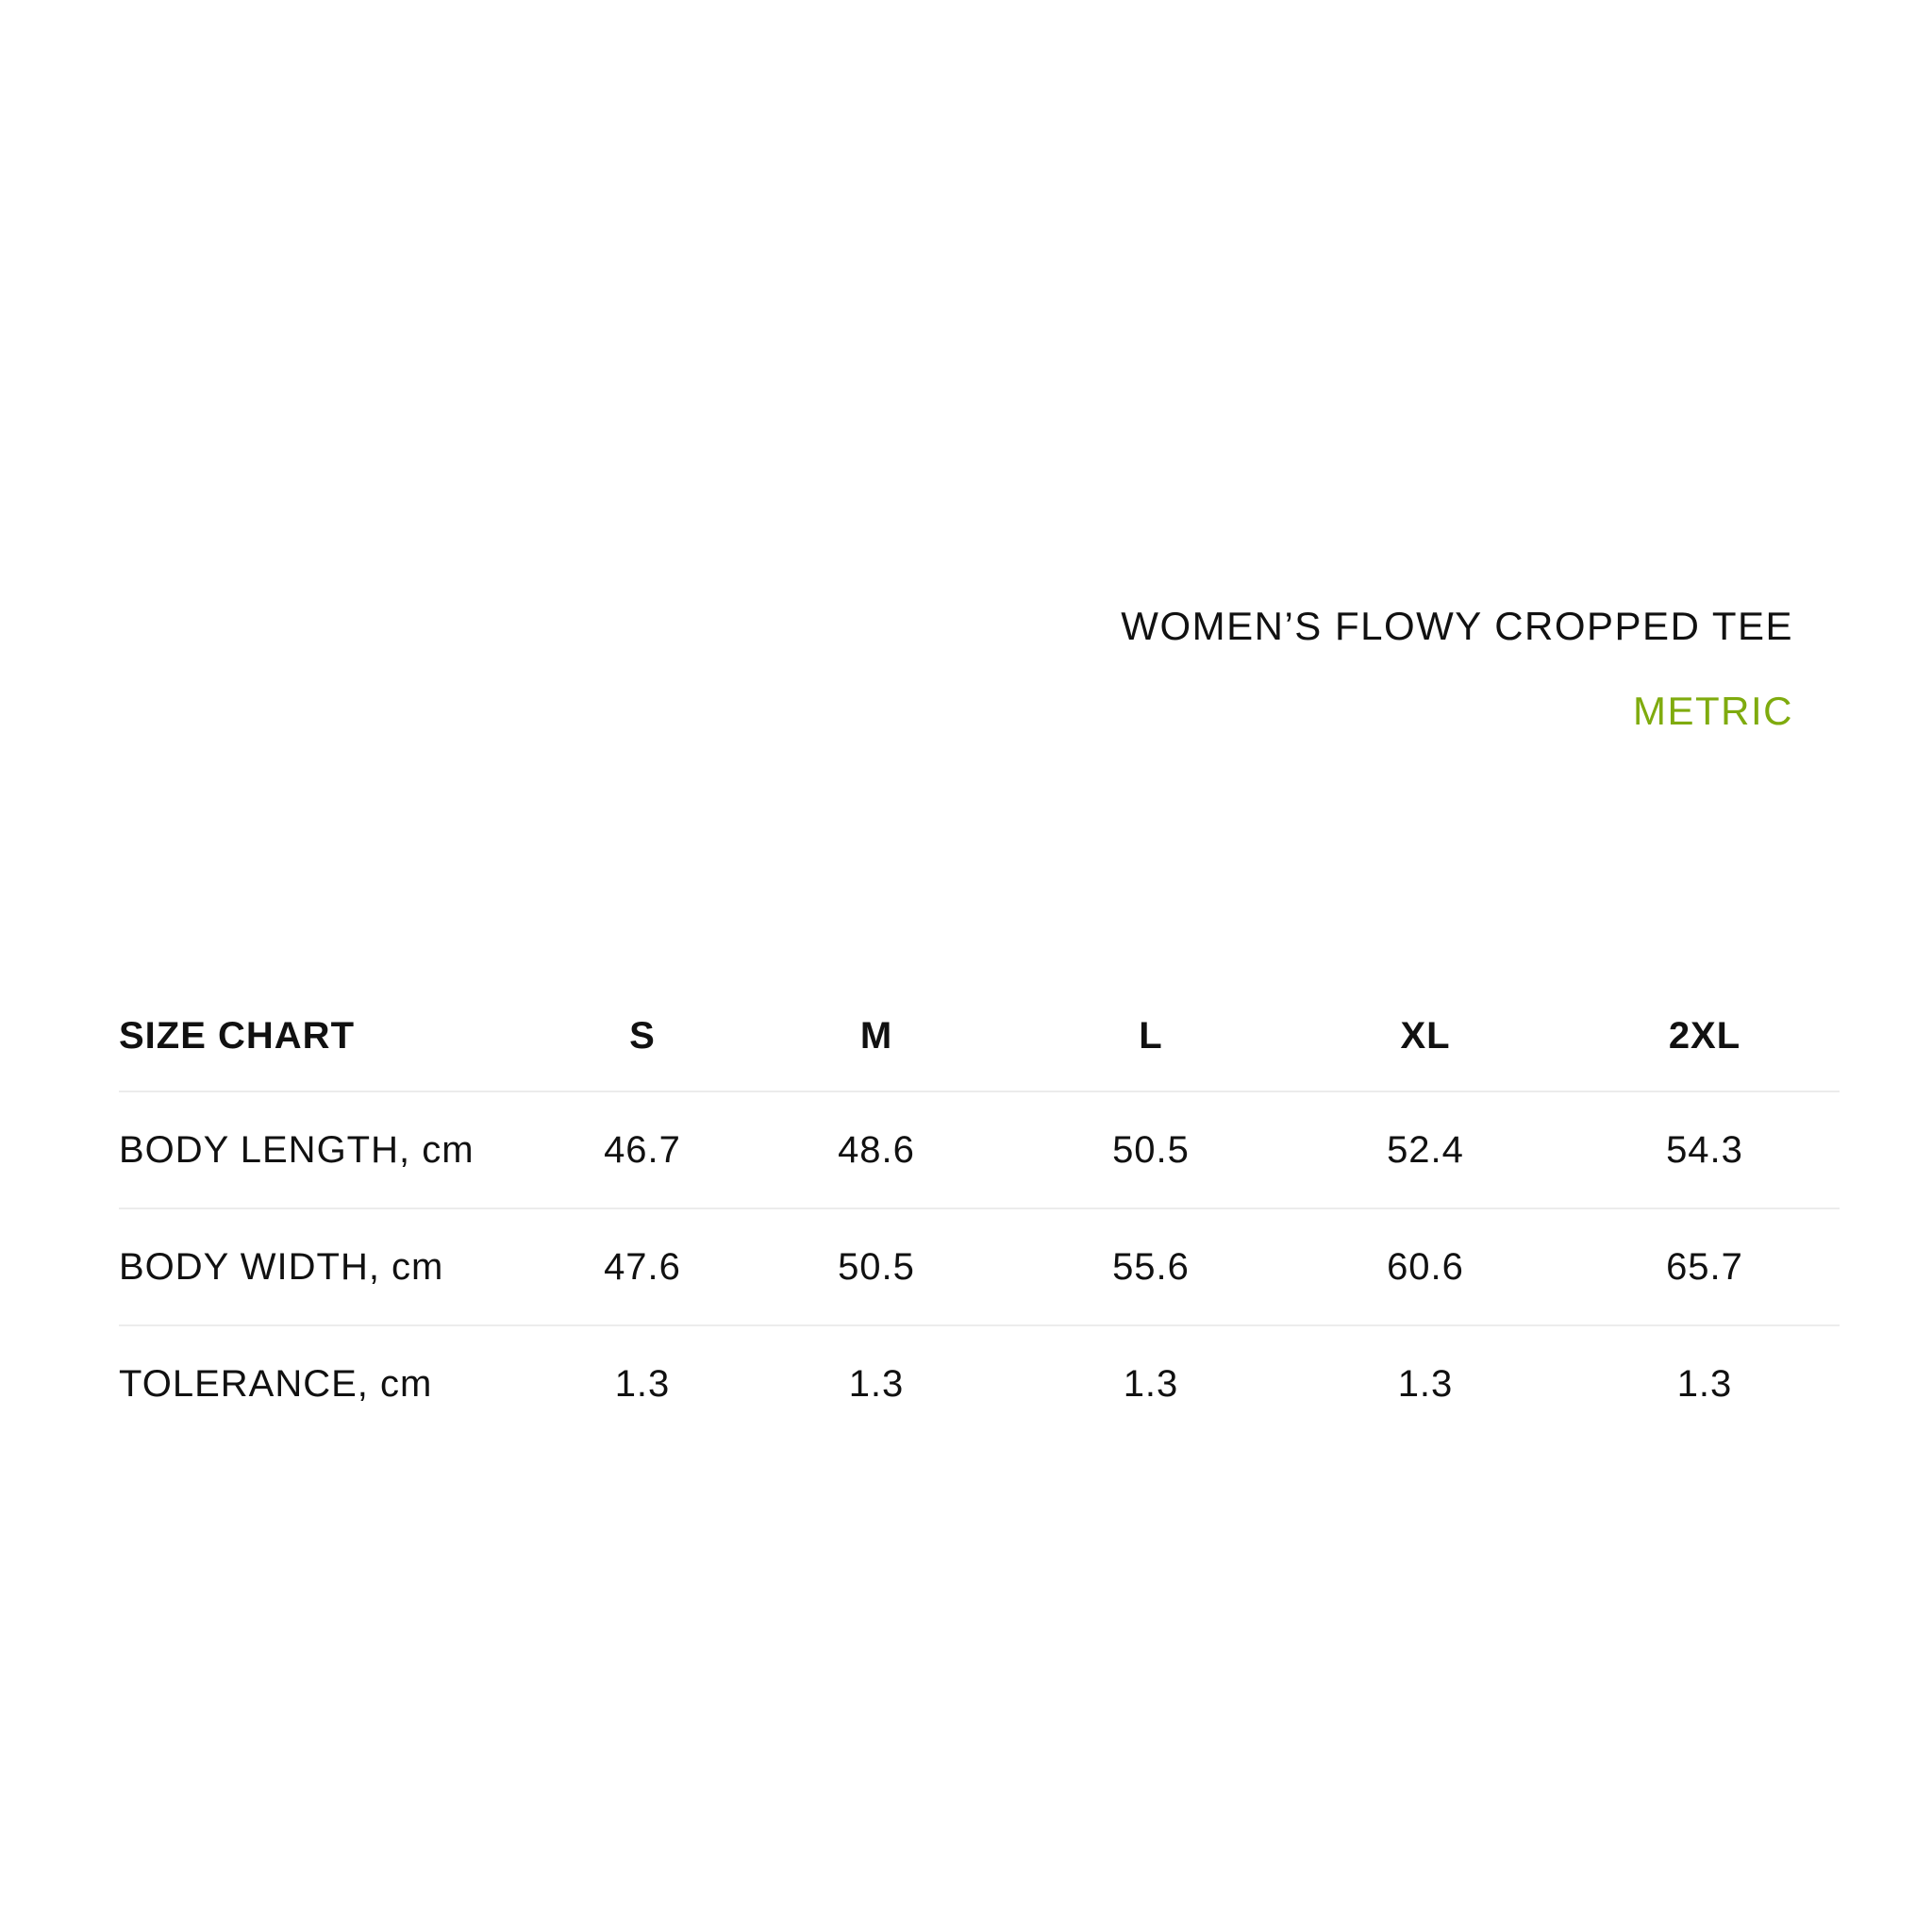 The width and height of the screenshot is (1932, 1932). Describe the element at coordinates (643, 1150) in the screenshot. I see `cell: 46.7` at that location.